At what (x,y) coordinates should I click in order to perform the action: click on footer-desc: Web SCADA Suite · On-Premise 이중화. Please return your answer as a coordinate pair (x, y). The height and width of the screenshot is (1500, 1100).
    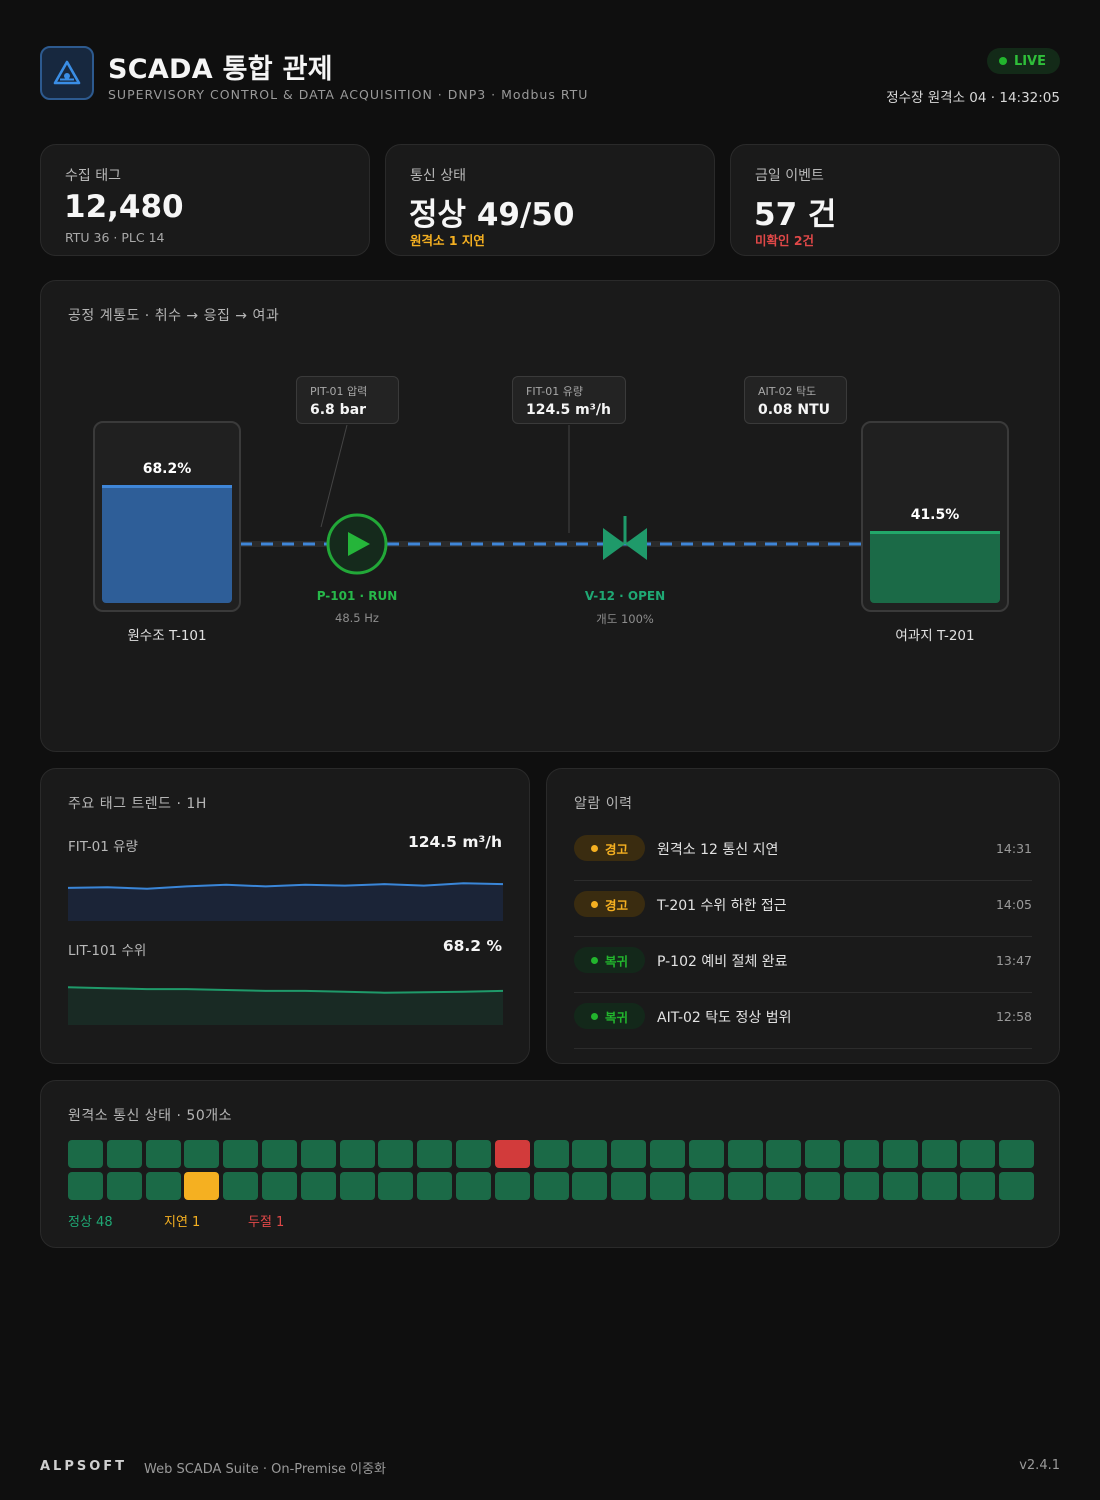
    Looking at the image, I should click on (265, 1469).